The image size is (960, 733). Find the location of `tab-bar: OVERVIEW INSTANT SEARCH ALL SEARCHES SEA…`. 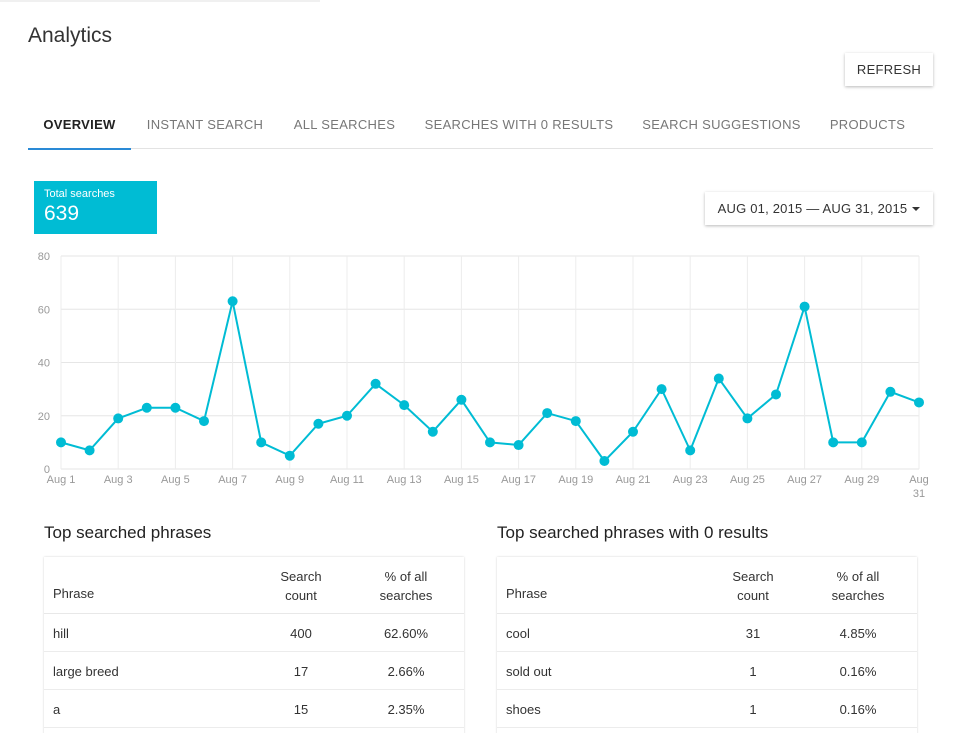

tab-bar: OVERVIEW INSTANT SEARCH ALL SEARCHES SEA… is located at coordinates (480, 125).